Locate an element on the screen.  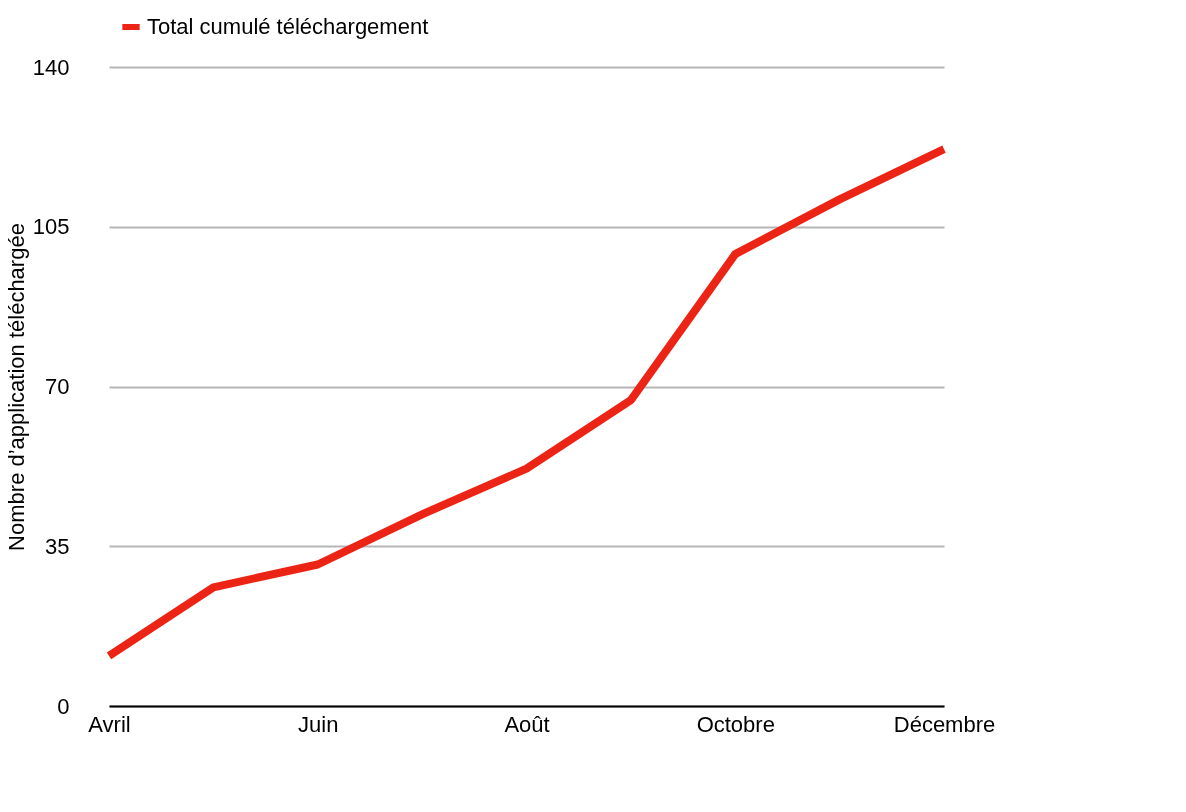
y-tick-label: 35 is located at coordinates (57, 546).